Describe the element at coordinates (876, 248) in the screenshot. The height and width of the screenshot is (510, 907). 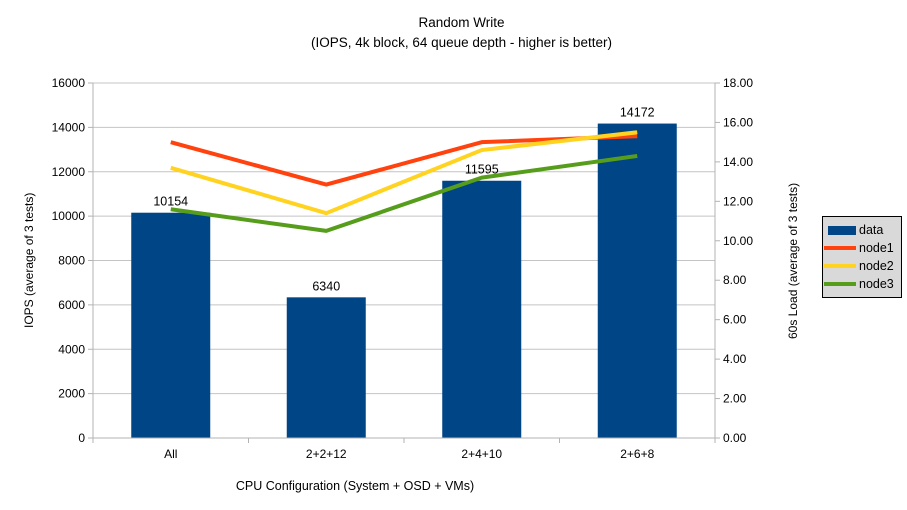
I see `legend-label: node1` at that location.